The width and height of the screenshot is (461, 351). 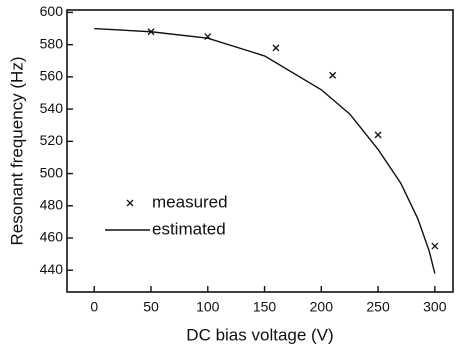 What do you see at coordinates (130, 203) in the screenshot?
I see `legend-marker` at bounding box center [130, 203].